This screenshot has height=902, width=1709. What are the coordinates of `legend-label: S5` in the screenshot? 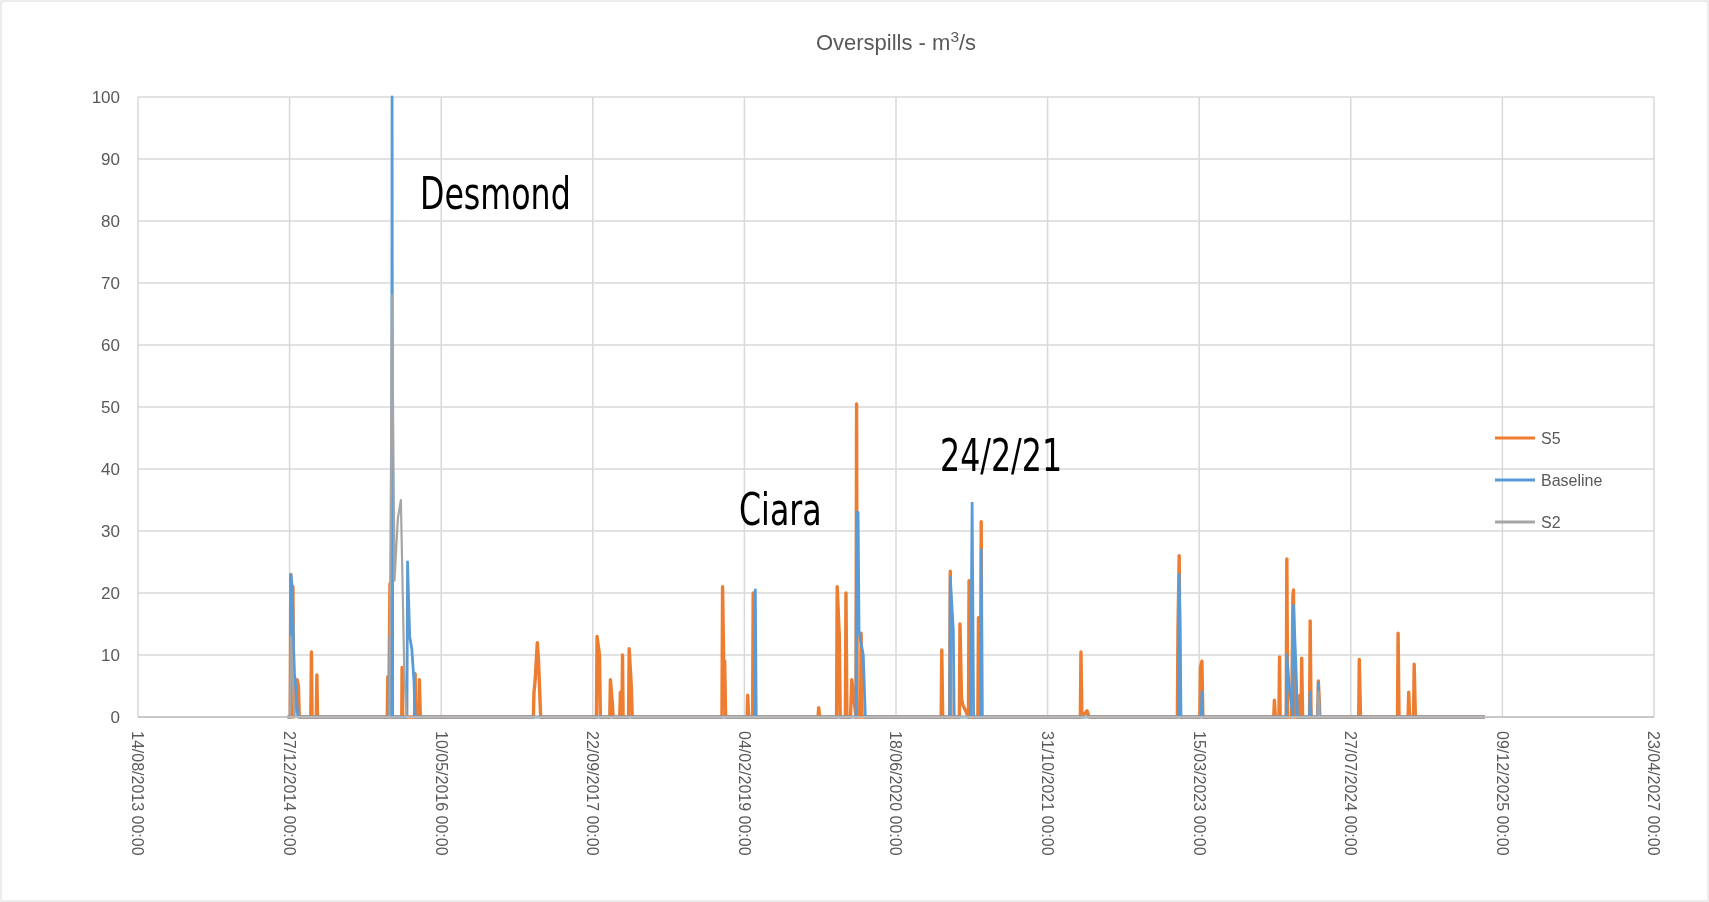 It's located at (1551, 438).